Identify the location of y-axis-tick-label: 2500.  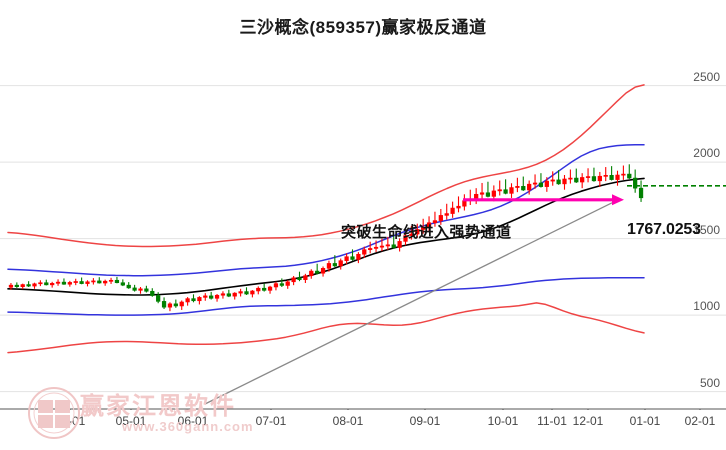
(706, 76).